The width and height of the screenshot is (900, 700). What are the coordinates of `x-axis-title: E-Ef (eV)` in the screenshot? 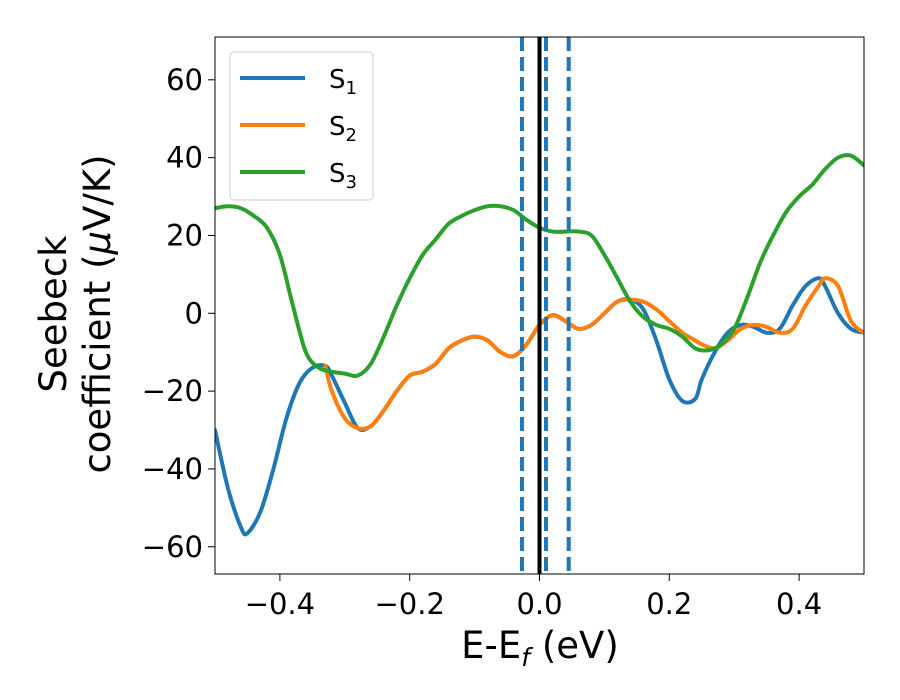 It's located at (540, 648).